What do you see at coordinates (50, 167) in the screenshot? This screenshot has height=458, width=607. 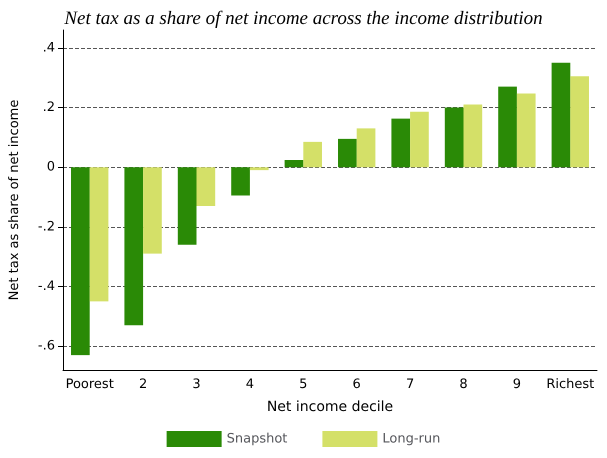 I see `y-tick-label: 0` at bounding box center [50, 167].